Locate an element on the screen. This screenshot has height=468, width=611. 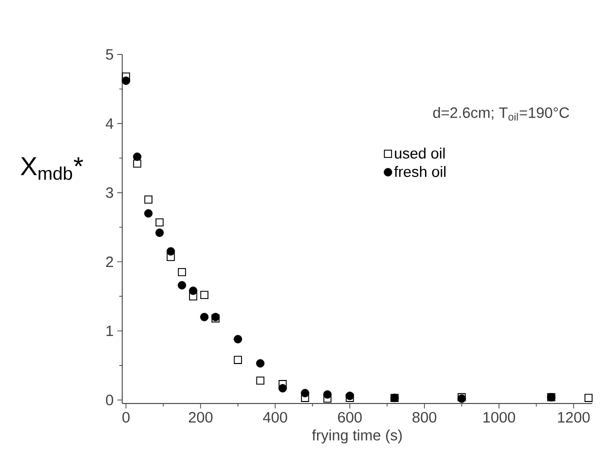
x-tick-label: 0 is located at coordinates (126, 417).